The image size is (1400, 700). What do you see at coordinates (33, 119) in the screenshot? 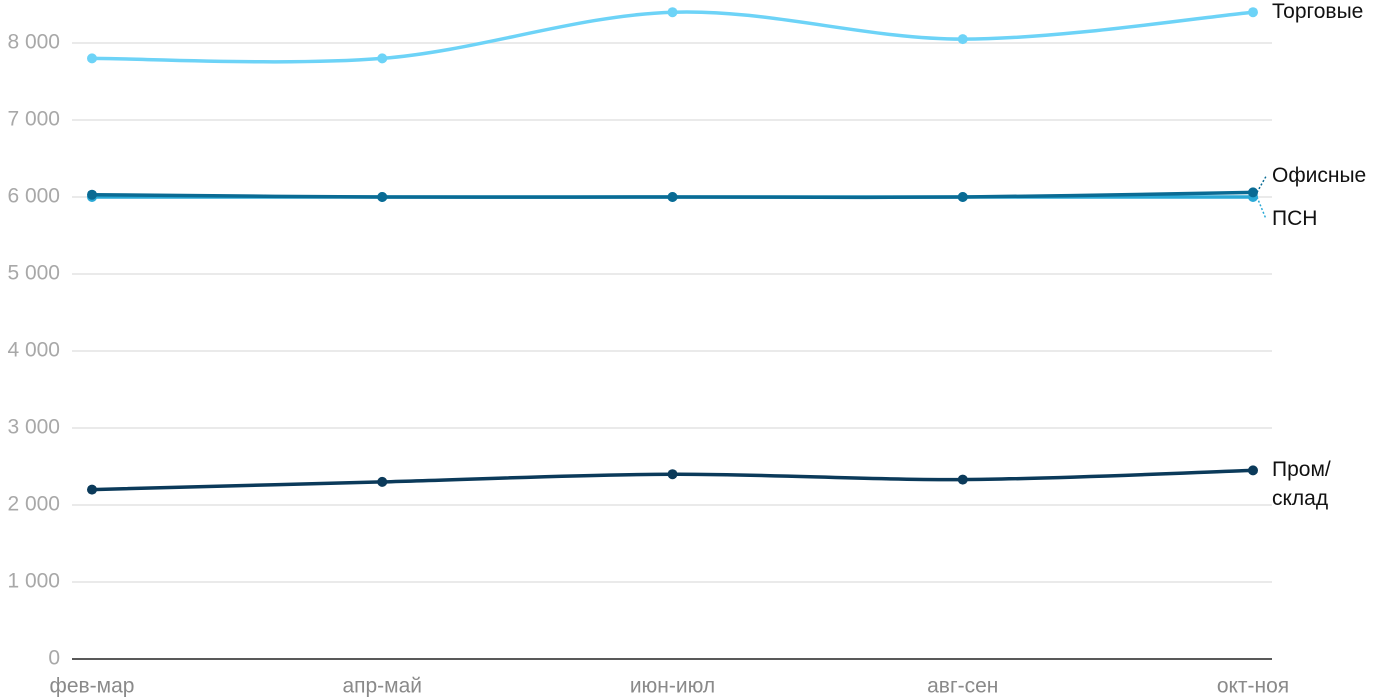
I see `y-tick-label: 7 000` at bounding box center [33, 119].